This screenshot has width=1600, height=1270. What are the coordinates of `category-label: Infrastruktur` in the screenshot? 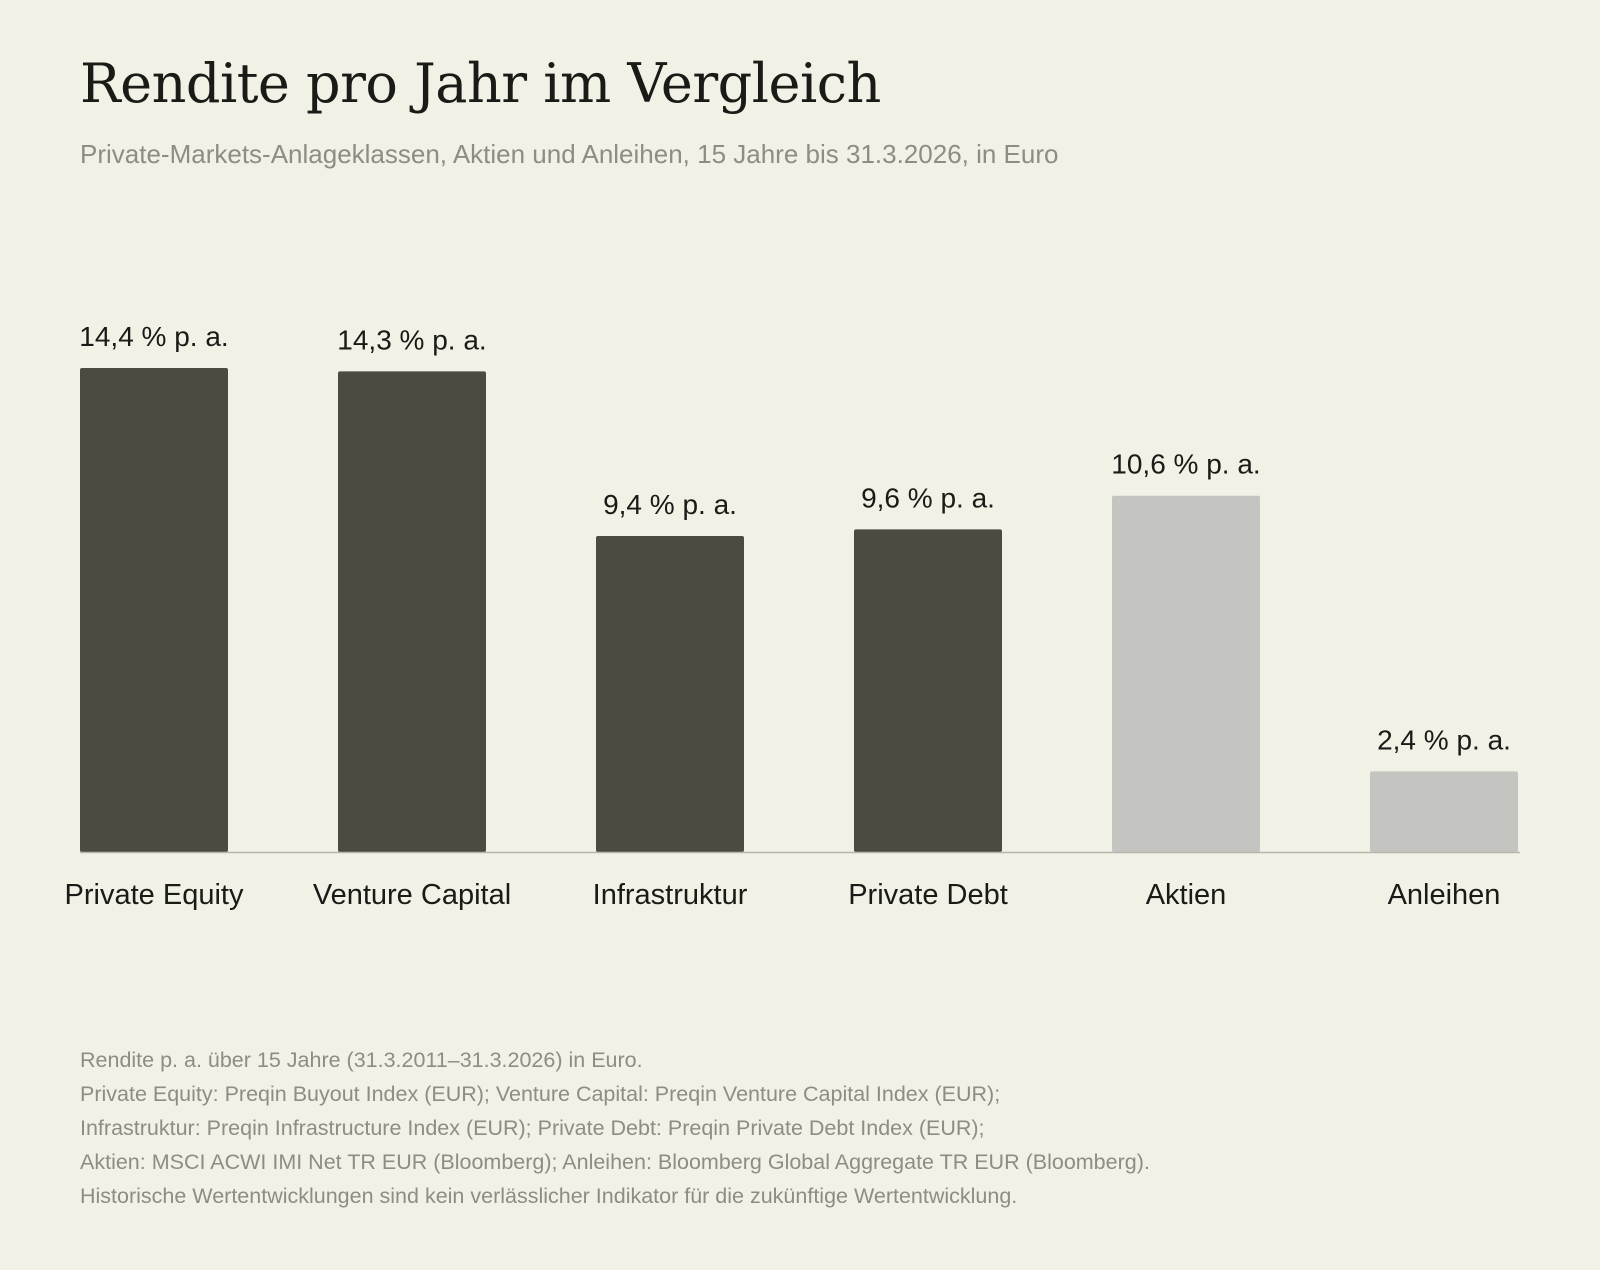 It's located at (670, 895).